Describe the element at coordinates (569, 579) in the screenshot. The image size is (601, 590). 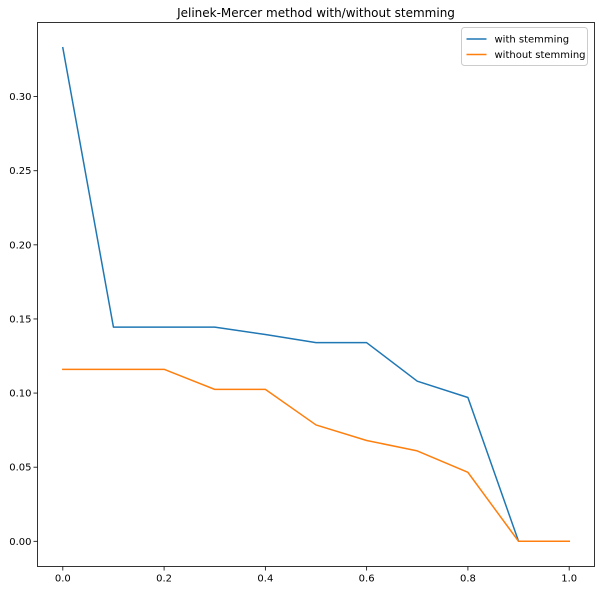
I see `x-tick-label: 1.0` at that location.